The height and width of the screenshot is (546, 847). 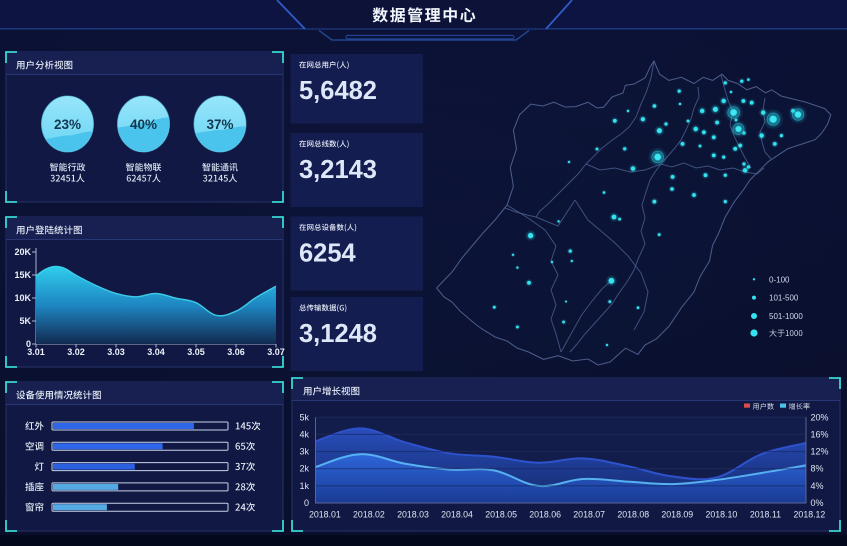 What do you see at coordinates (369, 515) in the screenshot?
I see `svg-text: 2018.02` at bounding box center [369, 515].